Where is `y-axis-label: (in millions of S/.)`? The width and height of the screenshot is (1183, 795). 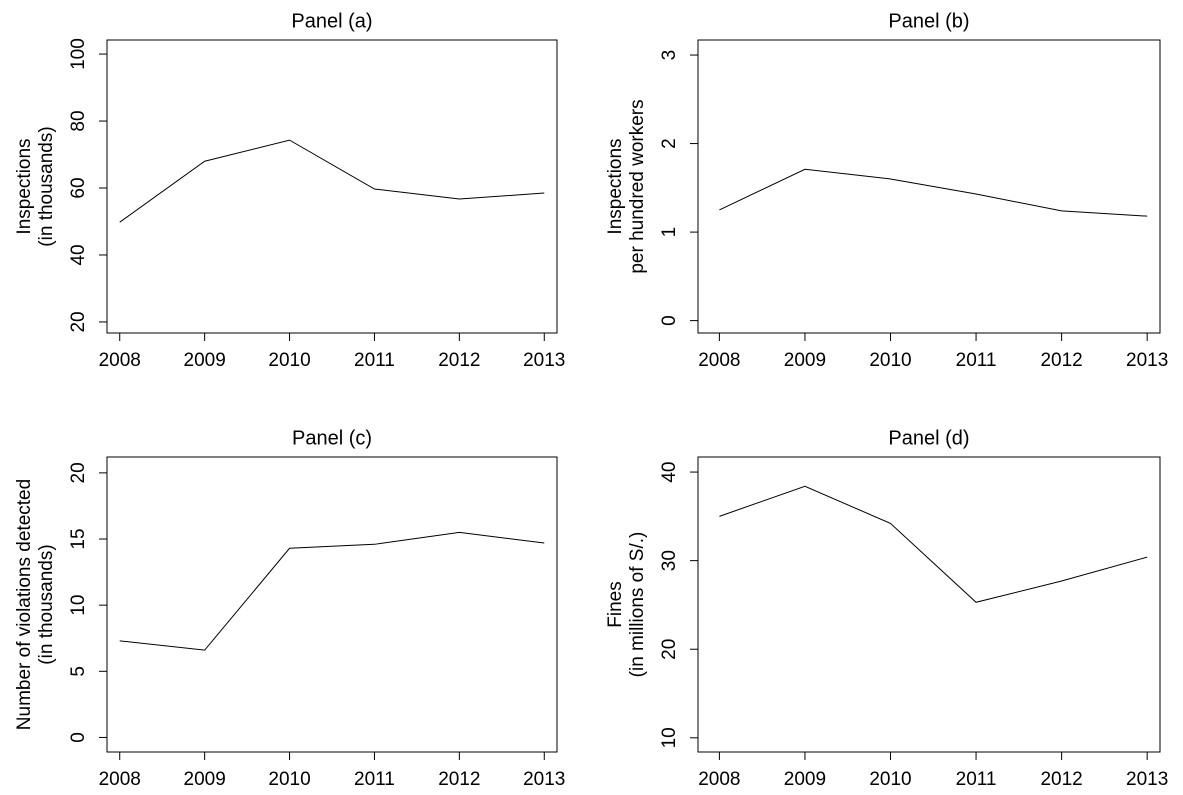 y-axis-label: (in millions of S/.) is located at coordinates (637, 605).